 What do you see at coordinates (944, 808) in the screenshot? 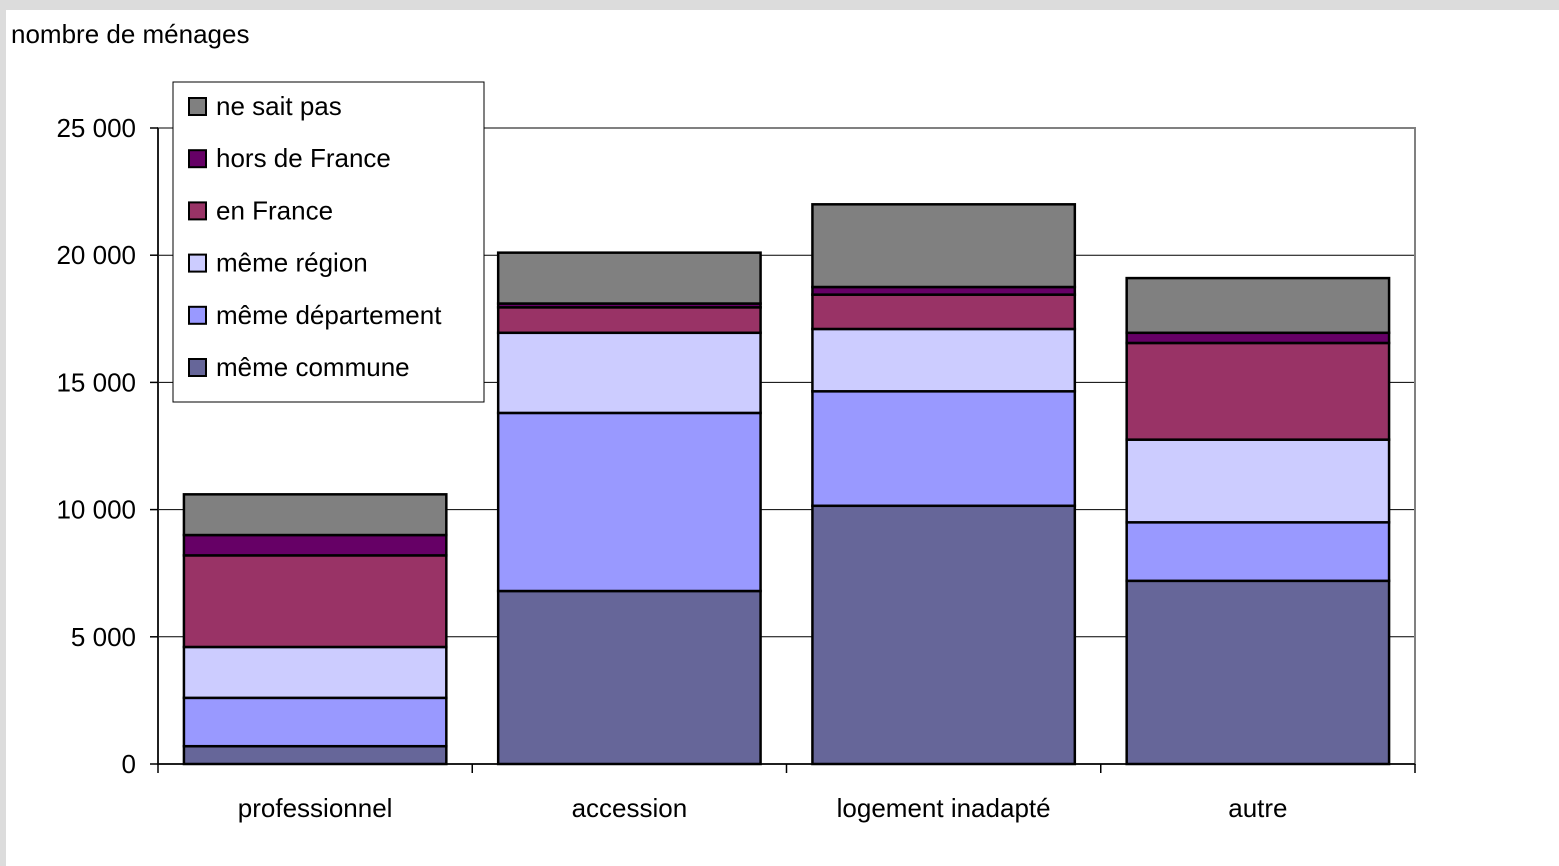
I see `x-tick-label: logement inadapté` at bounding box center [944, 808].